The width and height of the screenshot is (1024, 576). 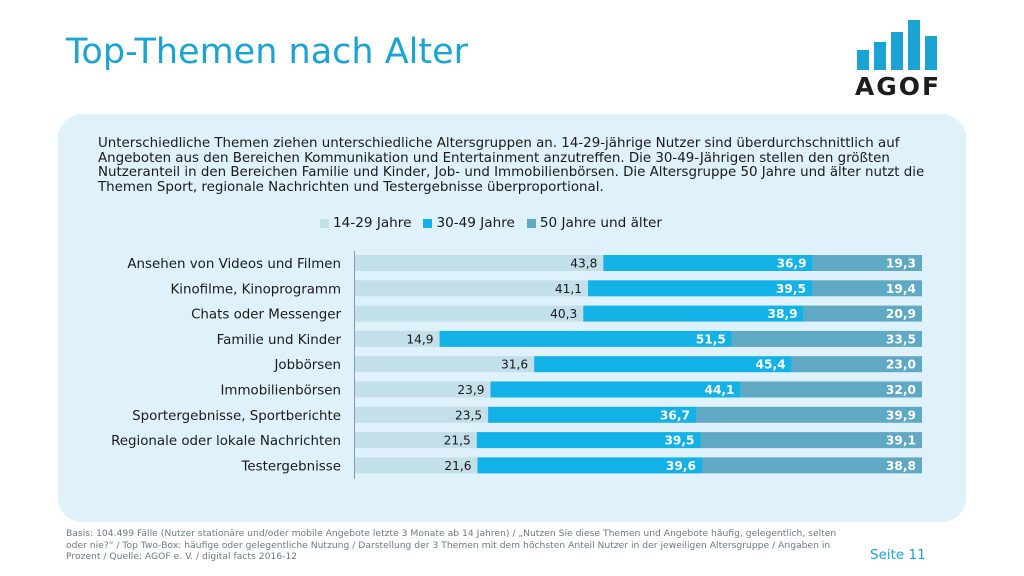 What do you see at coordinates (226, 441) in the screenshot?
I see `category-label: Regionale oder lokale Nachrichten` at bounding box center [226, 441].